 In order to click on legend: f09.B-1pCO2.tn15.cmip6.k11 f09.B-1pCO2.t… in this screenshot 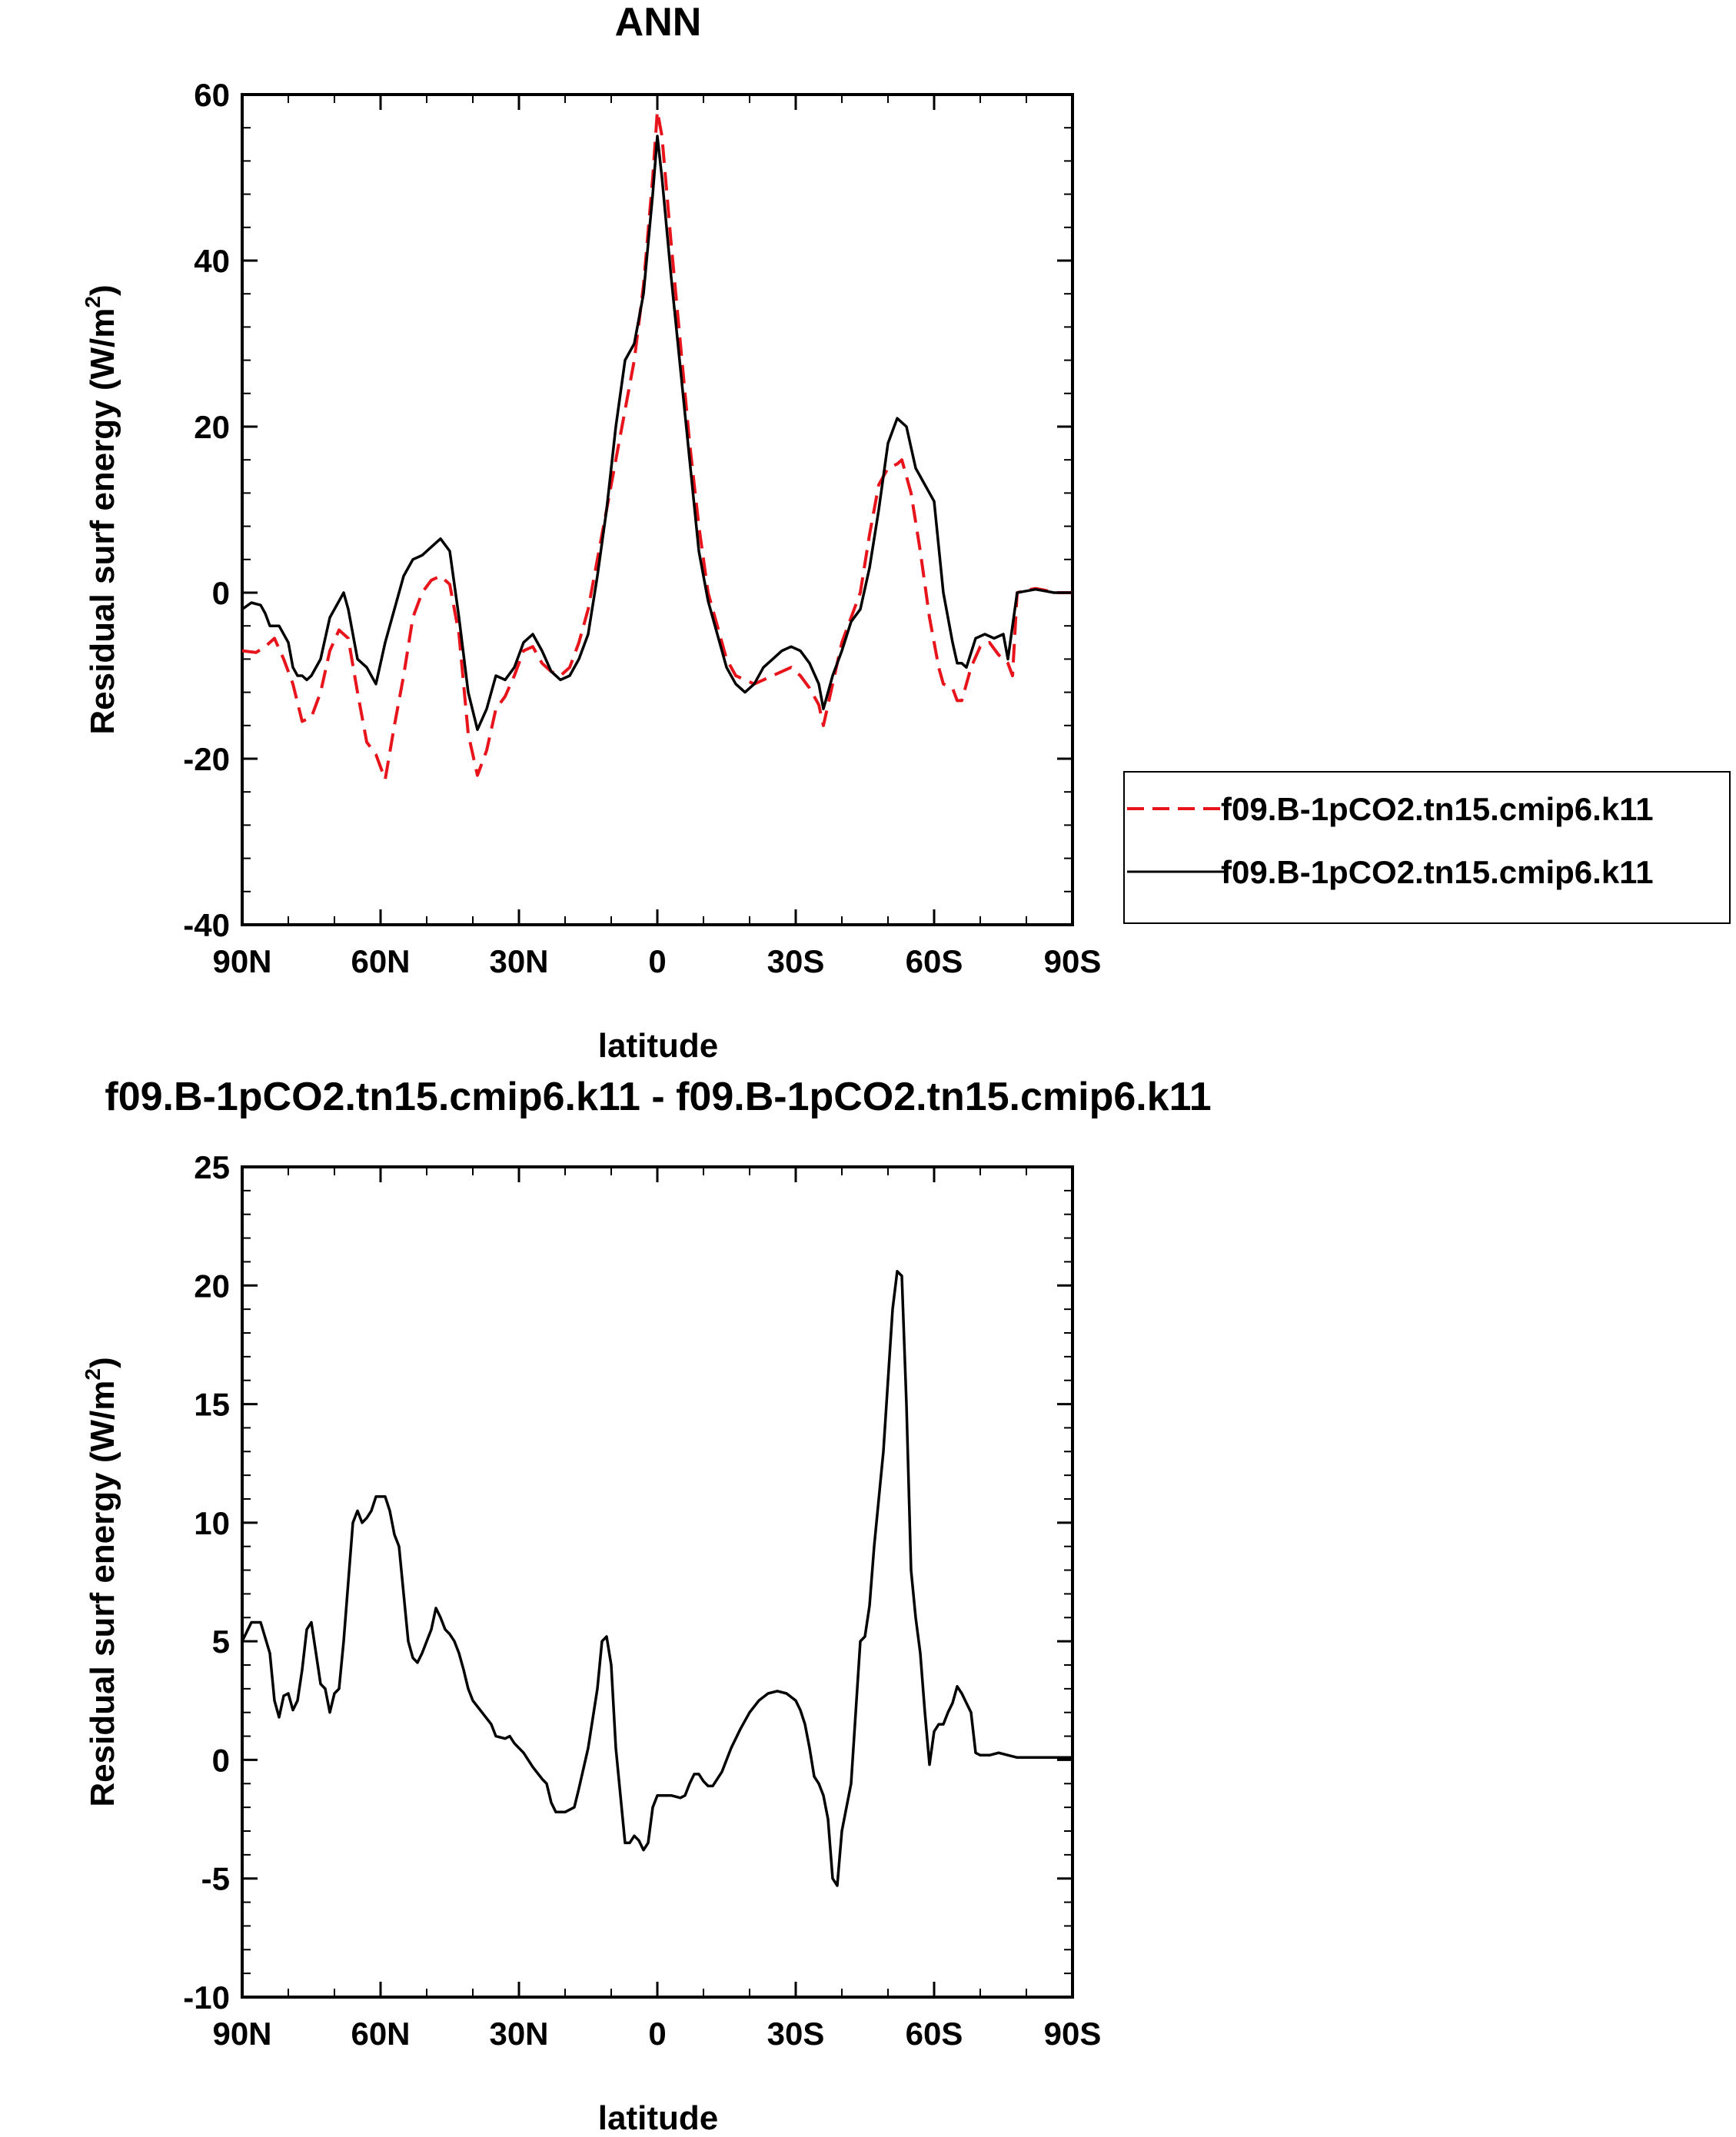, I will do `click(1427, 847)`.